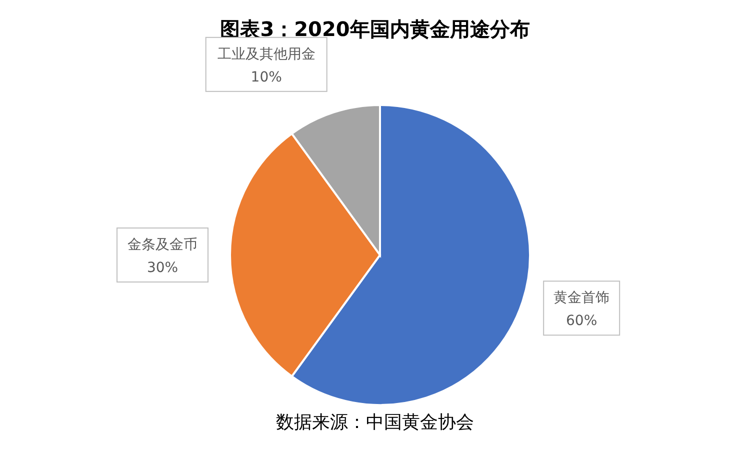 This screenshot has width=750, height=450. What do you see at coordinates (266, 77) in the screenshot?
I see `data-label: 10%` at bounding box center [266, 77].